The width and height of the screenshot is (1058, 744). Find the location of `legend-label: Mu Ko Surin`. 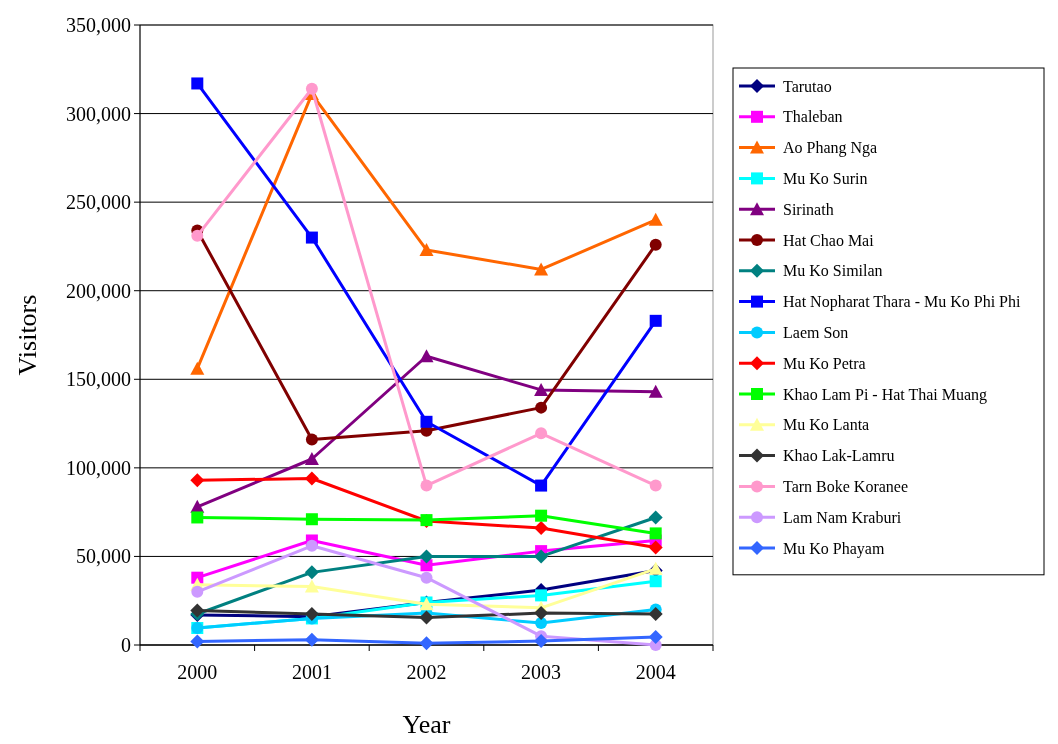

legend-label: Mu Ko Surin is located at coordinates (825, 178).